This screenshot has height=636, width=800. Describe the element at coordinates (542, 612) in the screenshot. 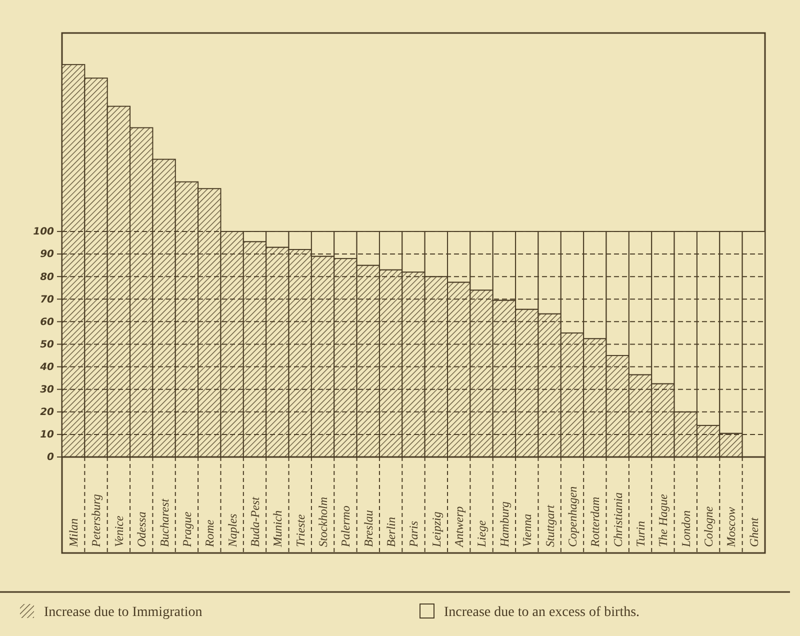

I see `legend-label: Increase due to an excess of births.` at that location.